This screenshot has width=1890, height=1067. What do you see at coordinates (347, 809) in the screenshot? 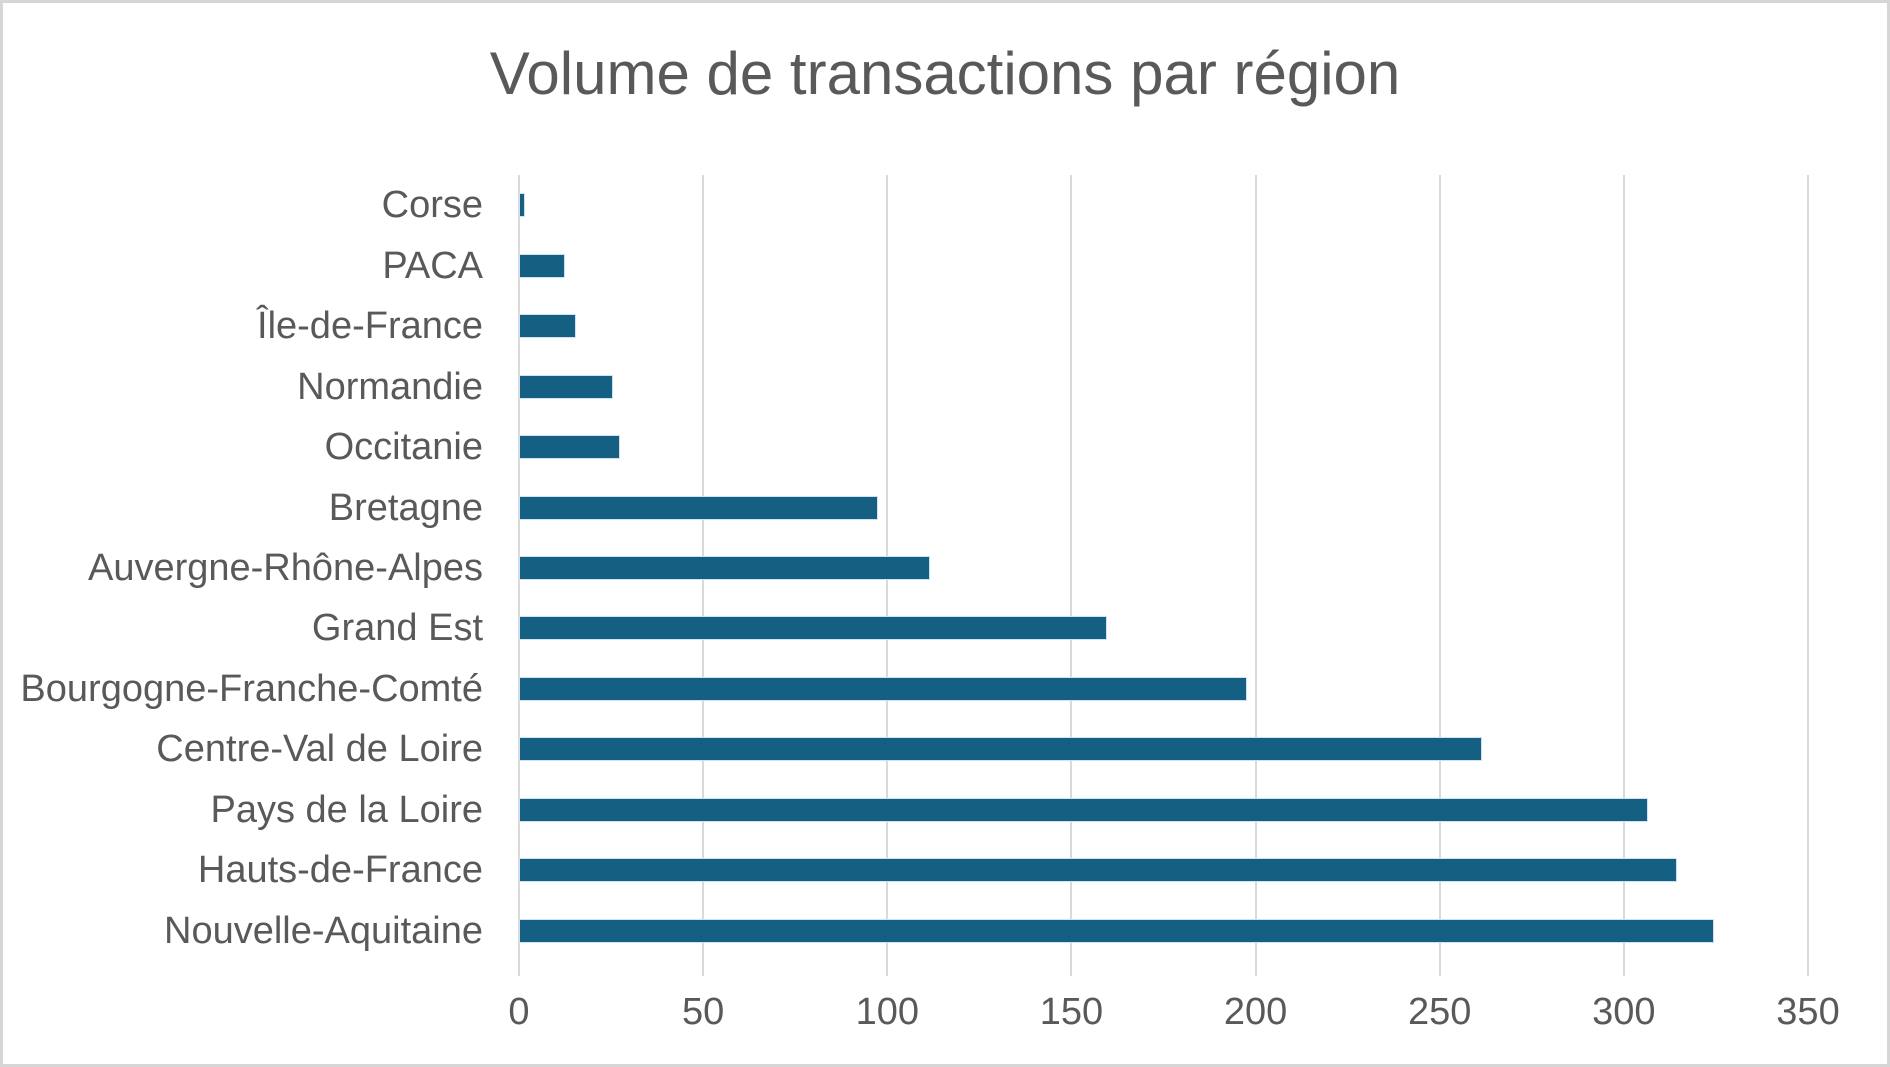
I see `category-label-pays-de-la-loire: Pays de la Loire` at bounding box center [347, 809].